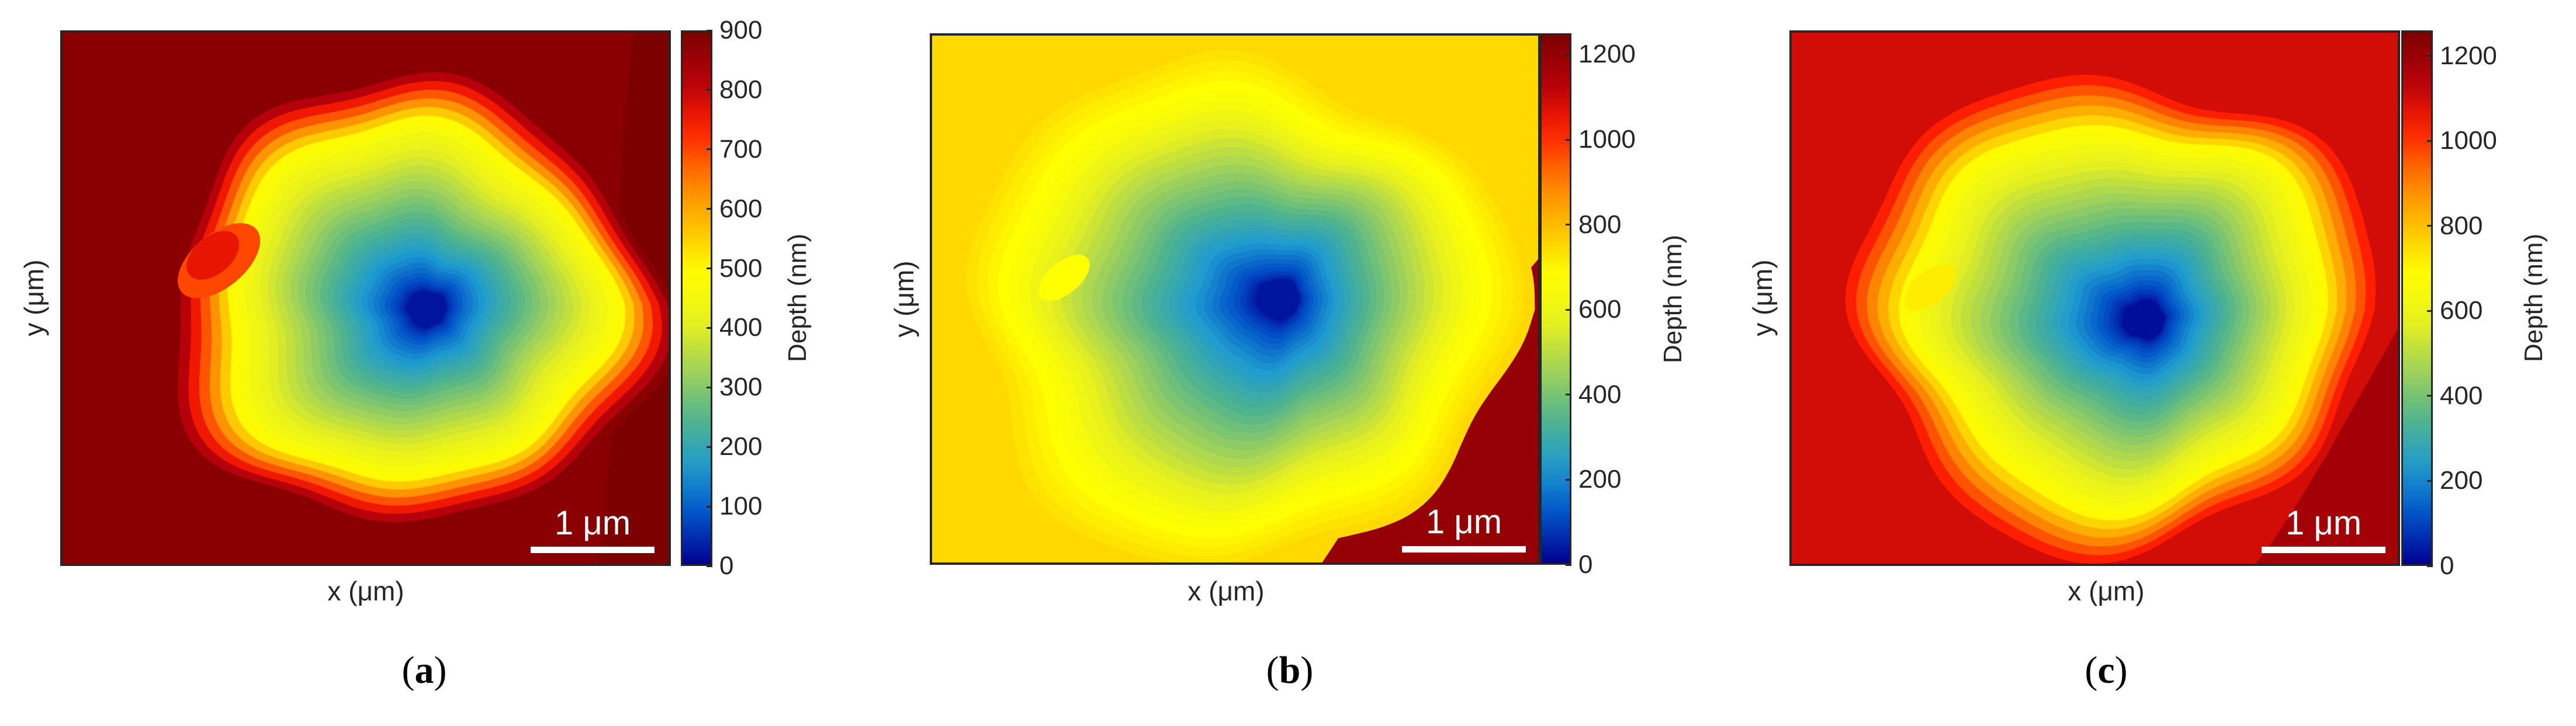 This screenshot has height=726, width=2576. What do you see at coordinates (741, 388) in the screenshot?
I see `colorbar-tick-label: 300` at bounding box center [741, 388].